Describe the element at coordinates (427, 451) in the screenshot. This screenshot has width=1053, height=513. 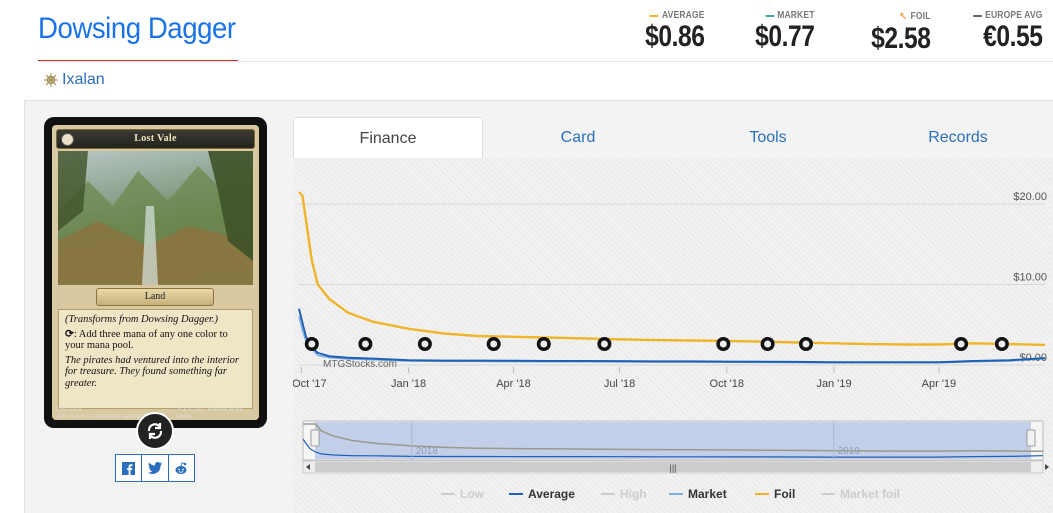
I see `navigator-year-label: 2018` at that location.